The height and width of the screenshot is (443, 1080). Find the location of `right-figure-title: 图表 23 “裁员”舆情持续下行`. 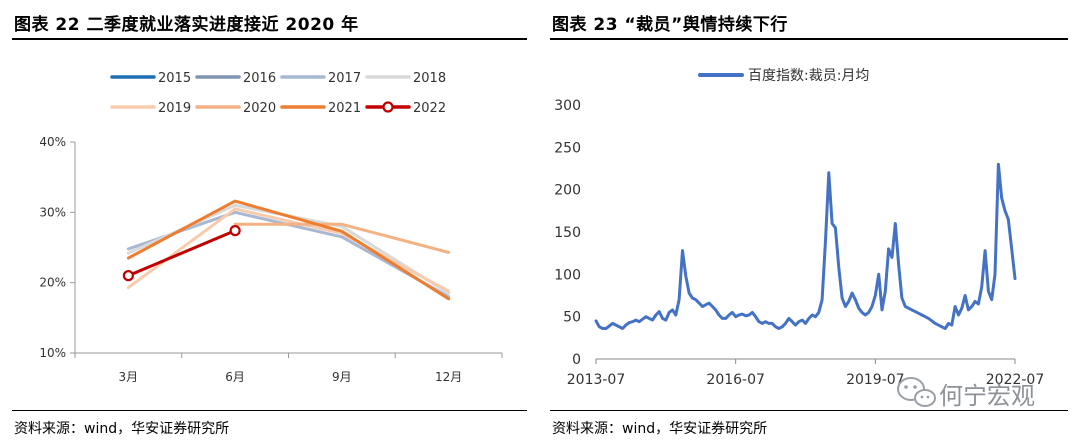

right-figure-title: 图表 23 “裁员”舆情持续下行 is located at coordinates (670, 25).